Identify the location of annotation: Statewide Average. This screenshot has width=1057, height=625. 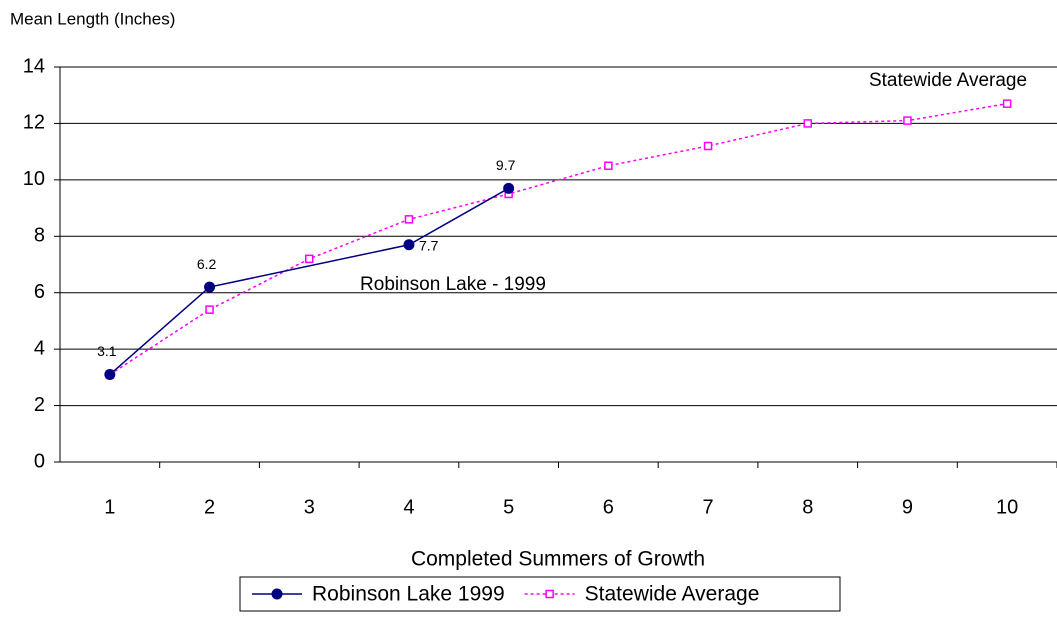
(948, 80).